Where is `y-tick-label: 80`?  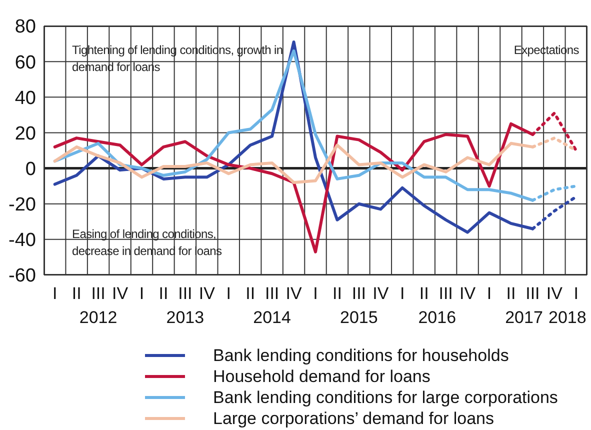 y-tick-label: 80 is located at coordinates (25, 27).